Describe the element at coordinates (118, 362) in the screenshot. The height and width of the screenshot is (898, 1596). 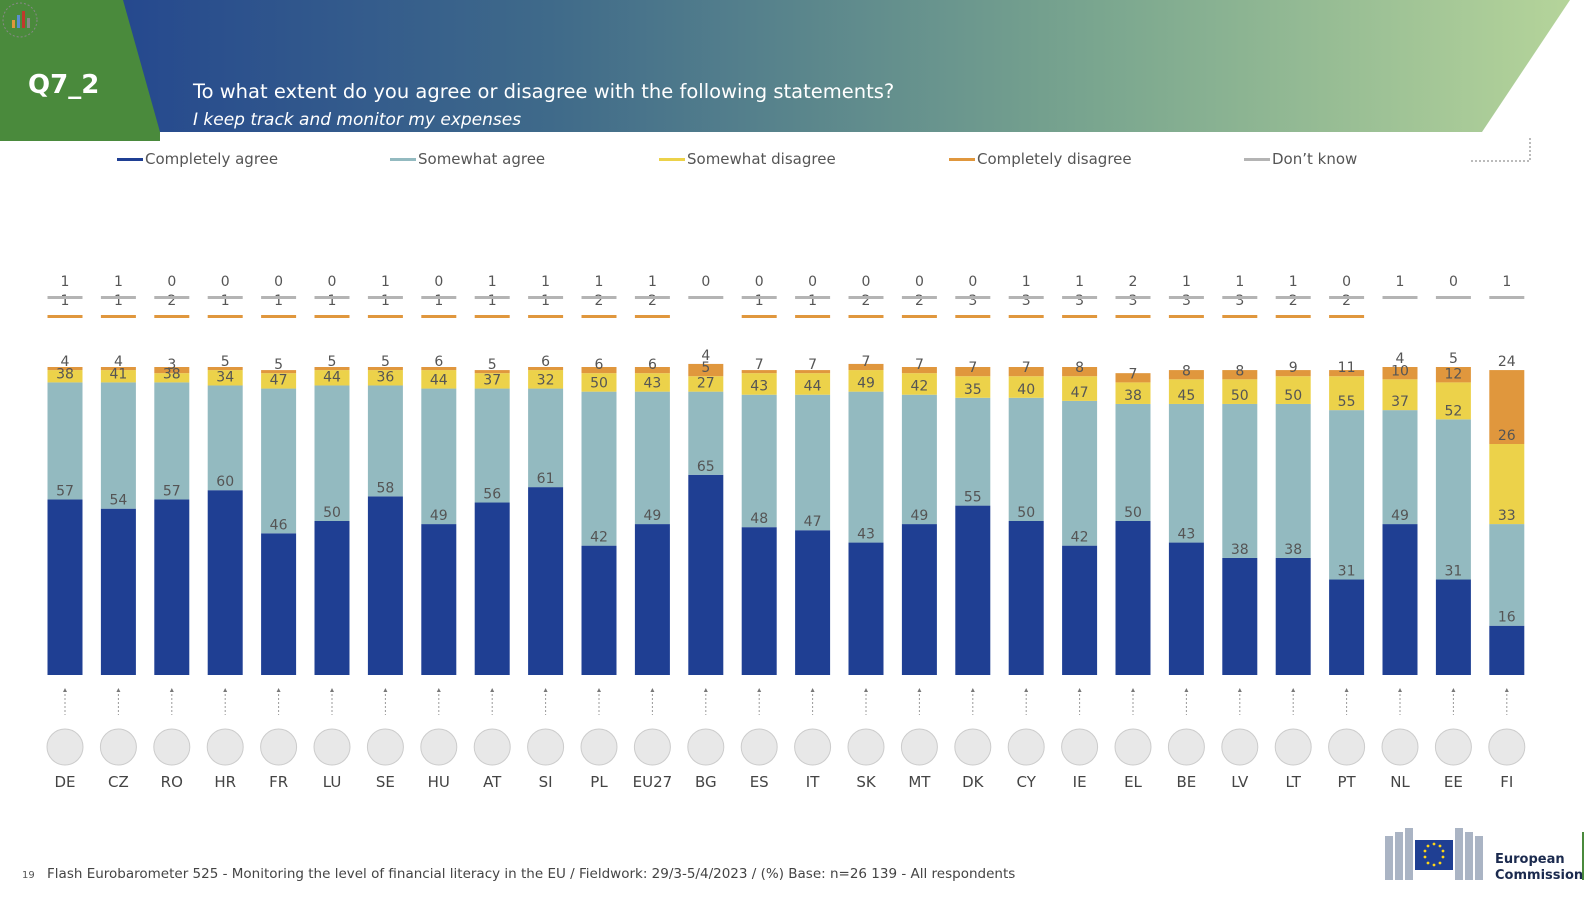
I see `data-label-somewhat-disagree: 4` at that location.